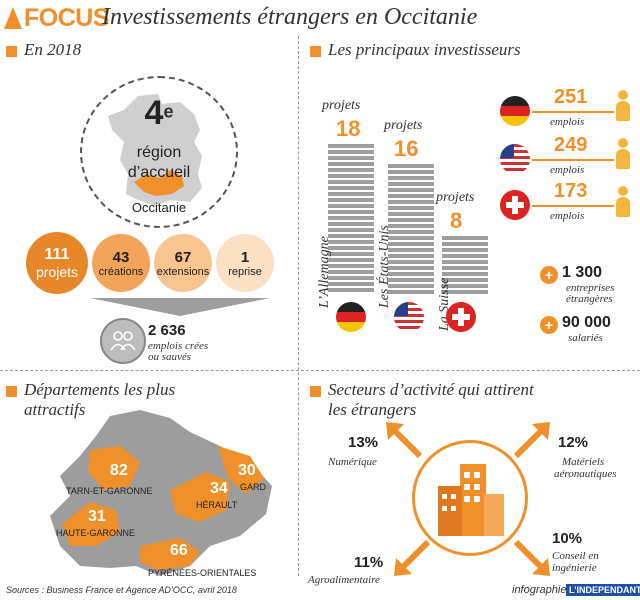 This screenshot has width=640, height=600. Describe the element at coordinates (531, 557) in the screenshot. I see `arrow-conseil-icon` at that location.